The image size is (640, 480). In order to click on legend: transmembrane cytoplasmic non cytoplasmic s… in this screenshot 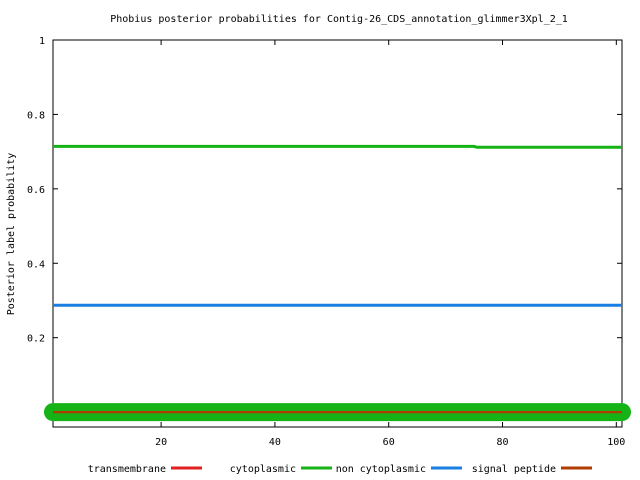, I will do `click(340, 469)`.